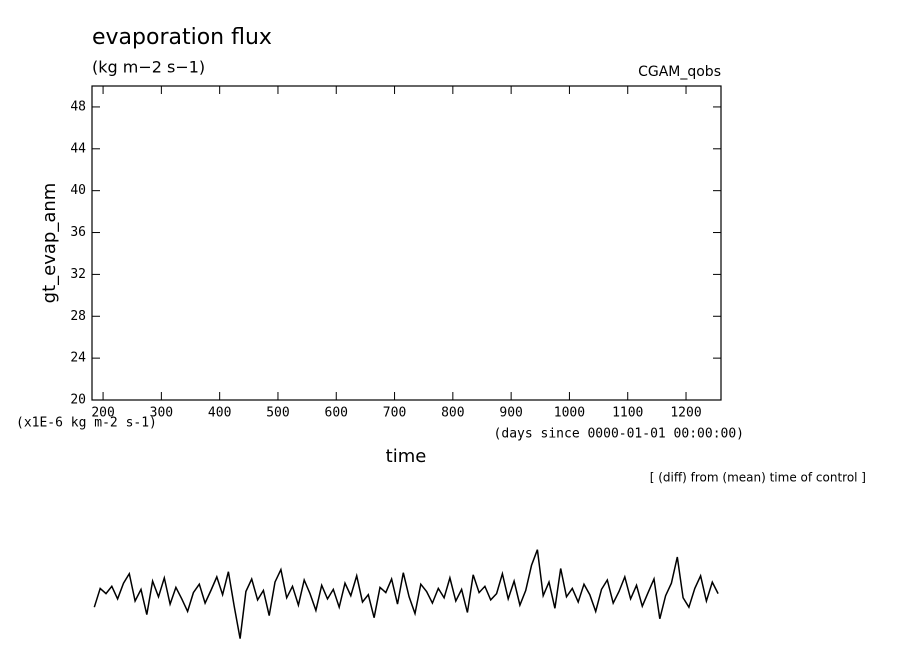  What do you see at coordinates (394, 413) in the screenshot?
I see `x-tick-label: 700` at bounding box center [394, 413].